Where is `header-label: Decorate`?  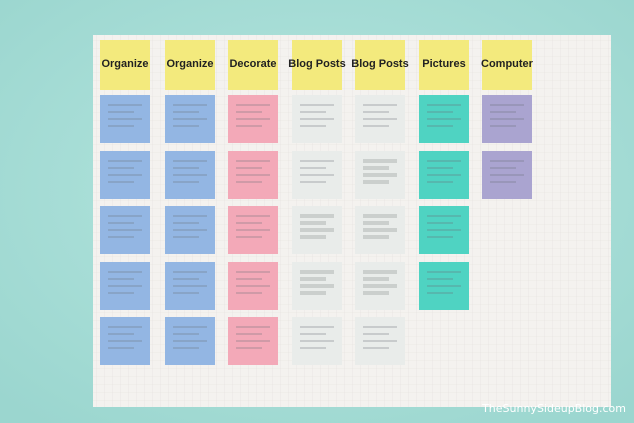
header-label: Decorate is located at coordinates (252, 64).